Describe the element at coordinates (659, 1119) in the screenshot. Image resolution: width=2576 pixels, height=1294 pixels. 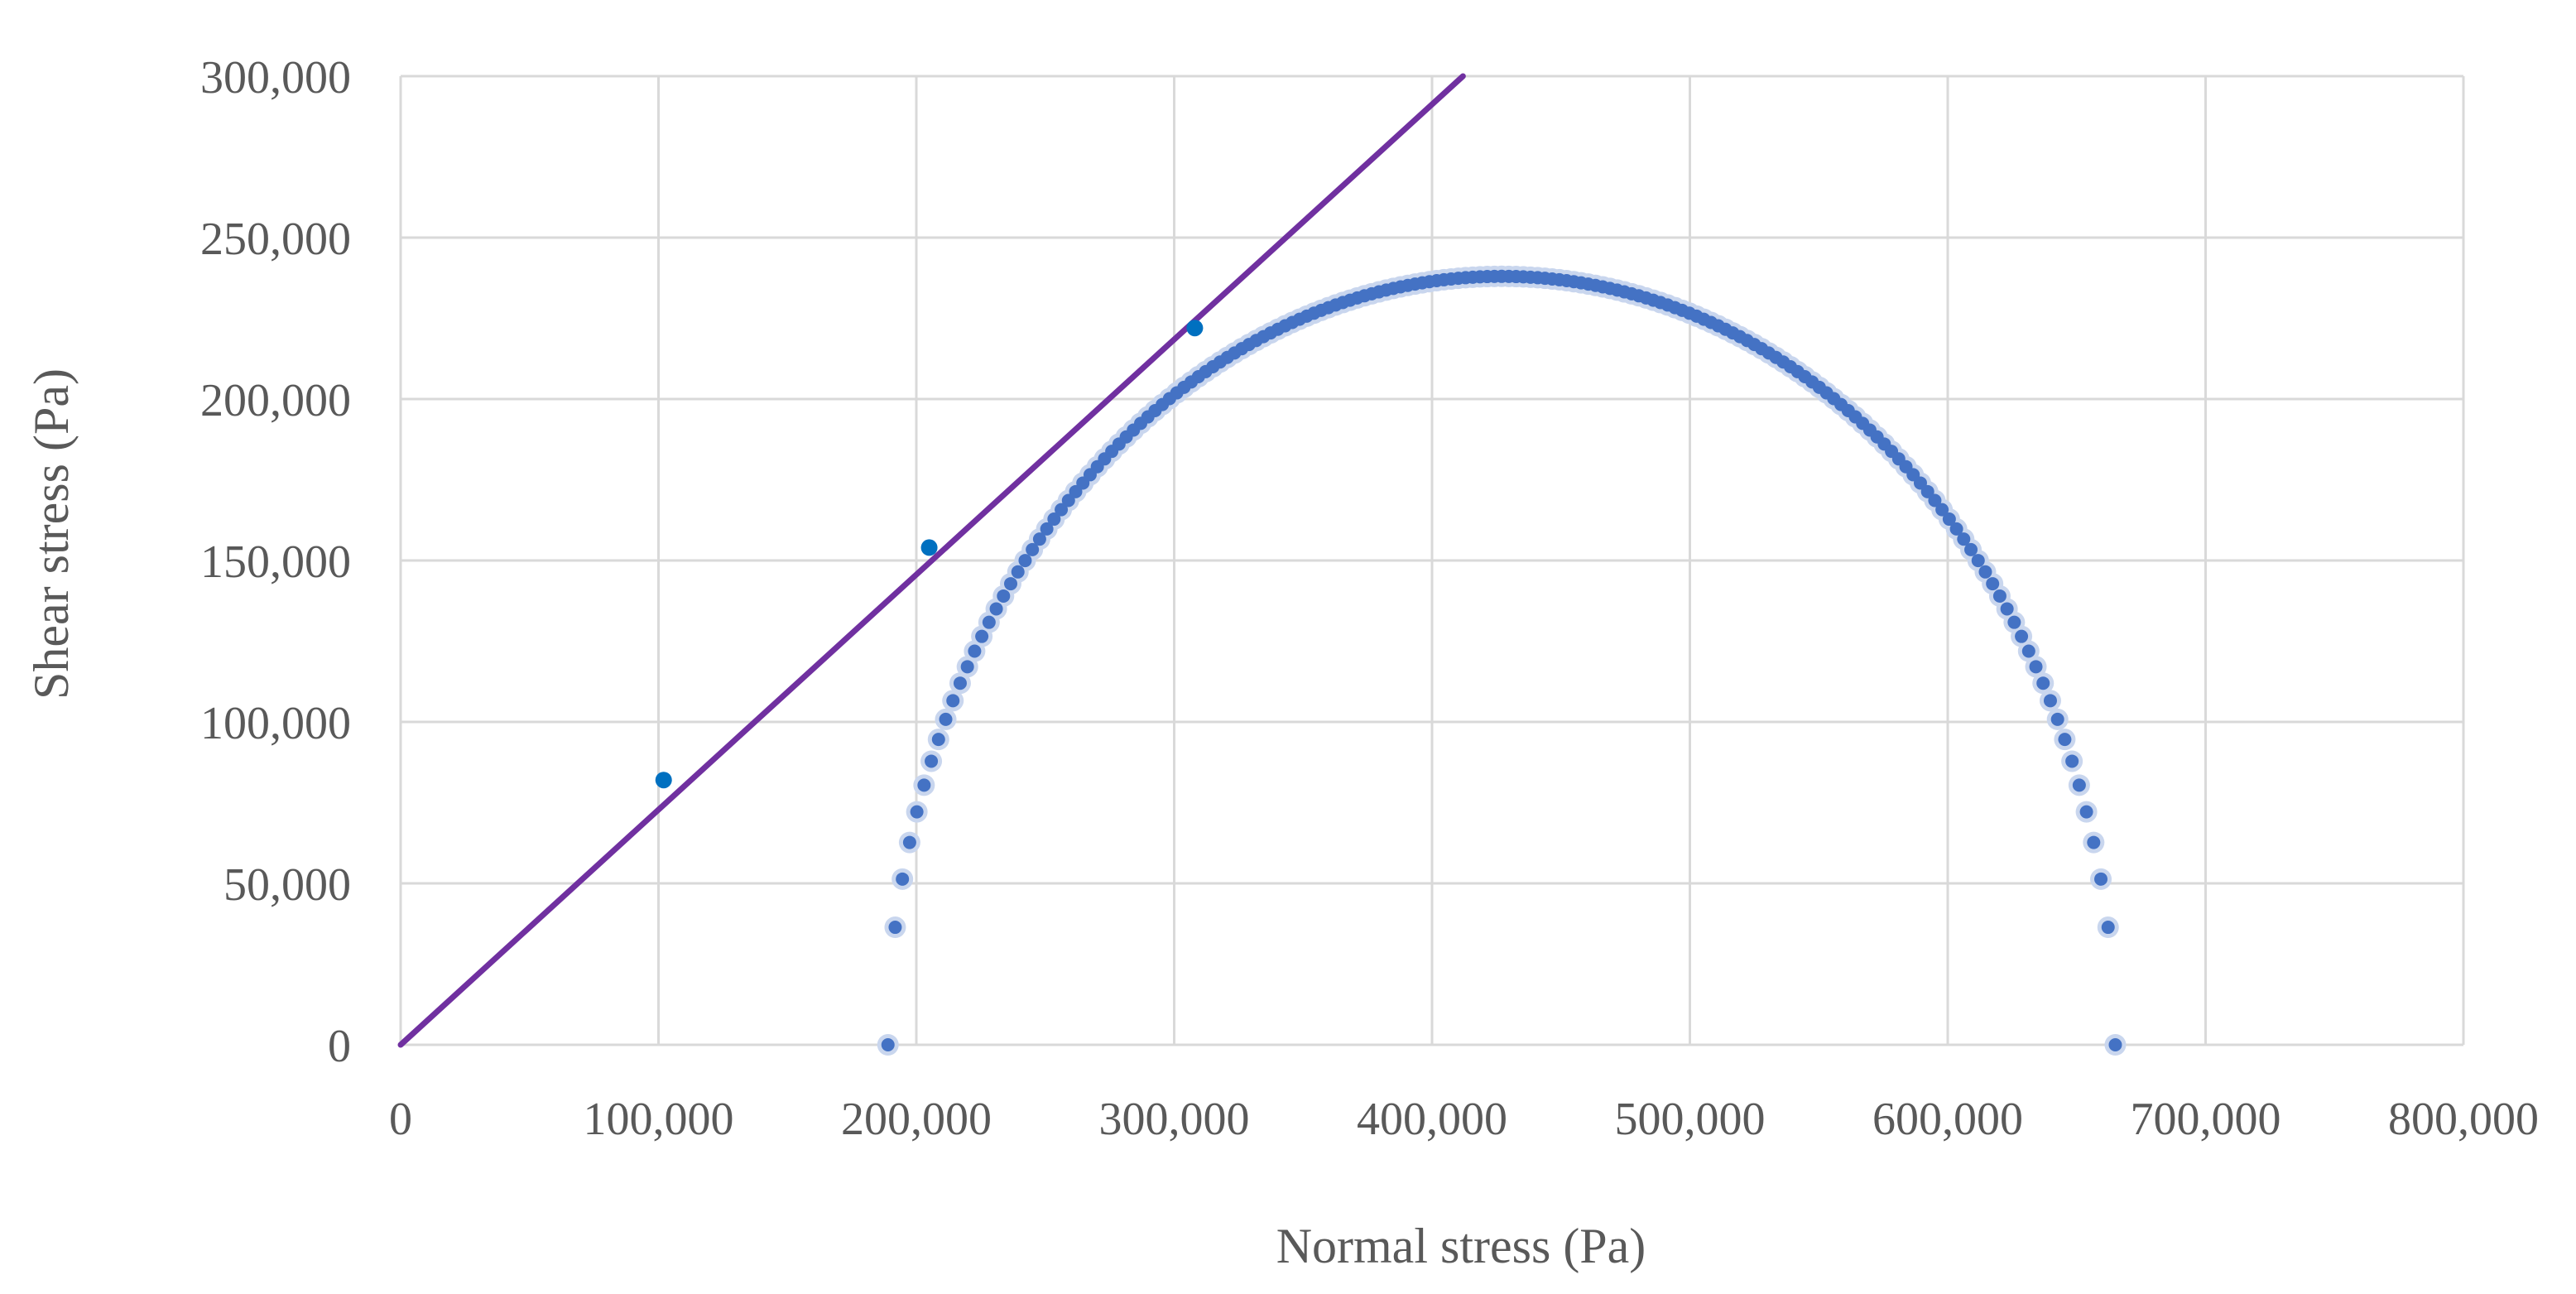
I see `x-tick-label: 100,000` at that location.